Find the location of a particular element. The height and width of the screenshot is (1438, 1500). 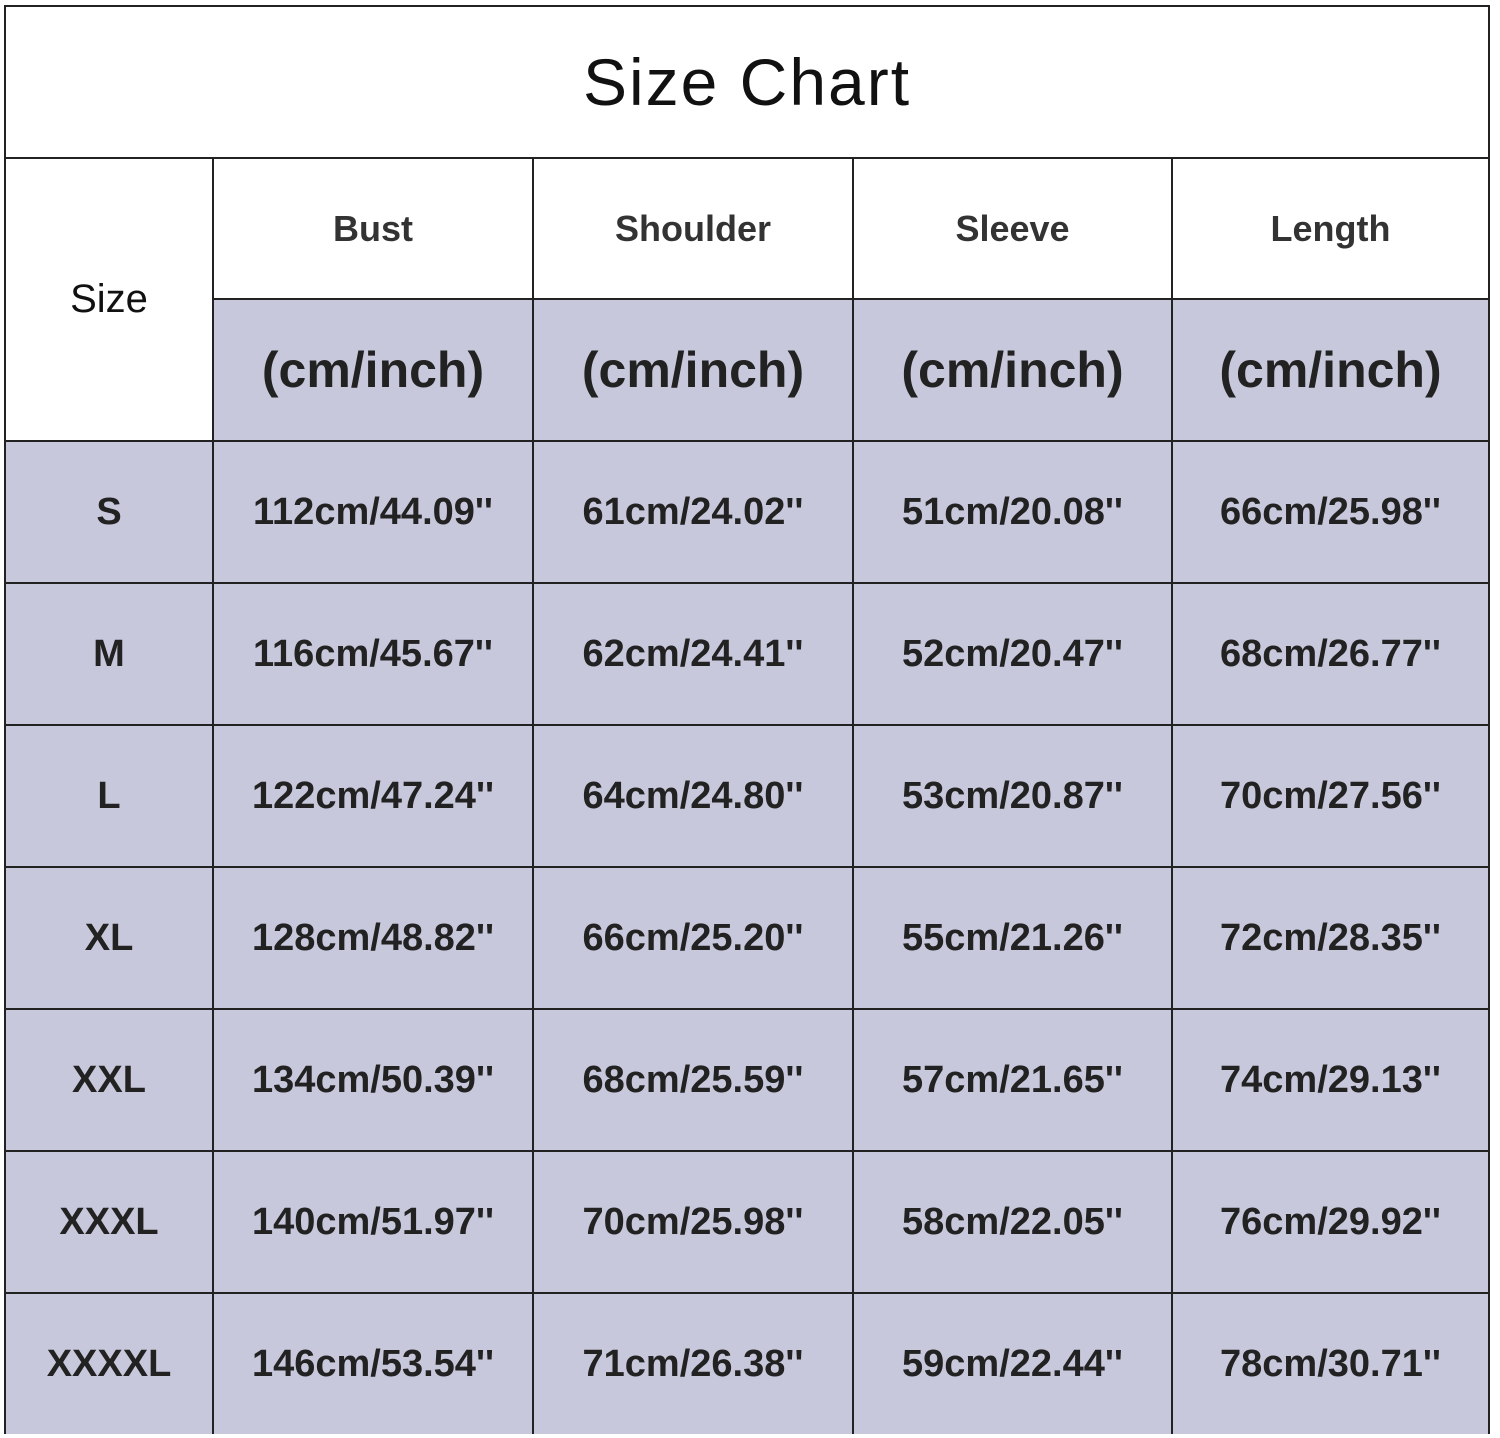

measurement-cell: 78cm/30.71'' is located at coordinates (1329, 1363).